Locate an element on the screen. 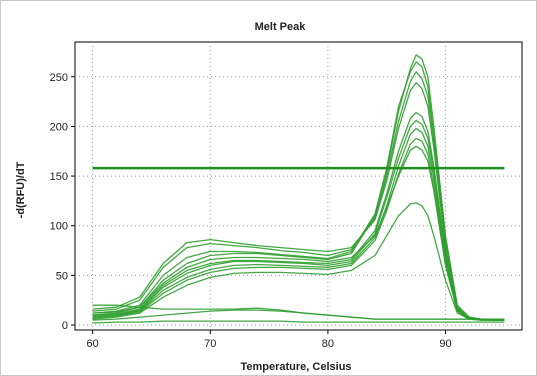  y-tick-label-5: 250 is located at coordinates (59, 78).